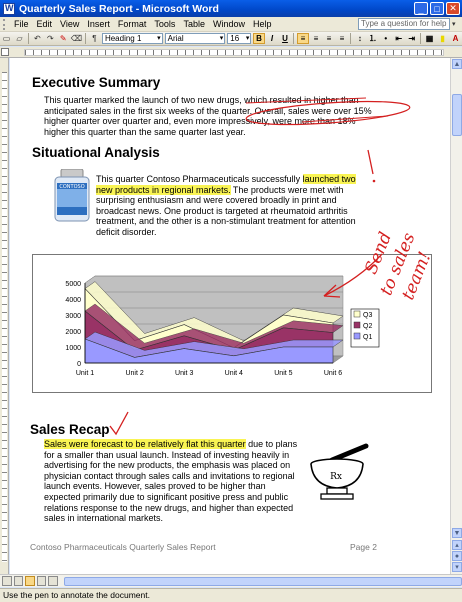  I want to click on bold-button: B, so click(259, 38).